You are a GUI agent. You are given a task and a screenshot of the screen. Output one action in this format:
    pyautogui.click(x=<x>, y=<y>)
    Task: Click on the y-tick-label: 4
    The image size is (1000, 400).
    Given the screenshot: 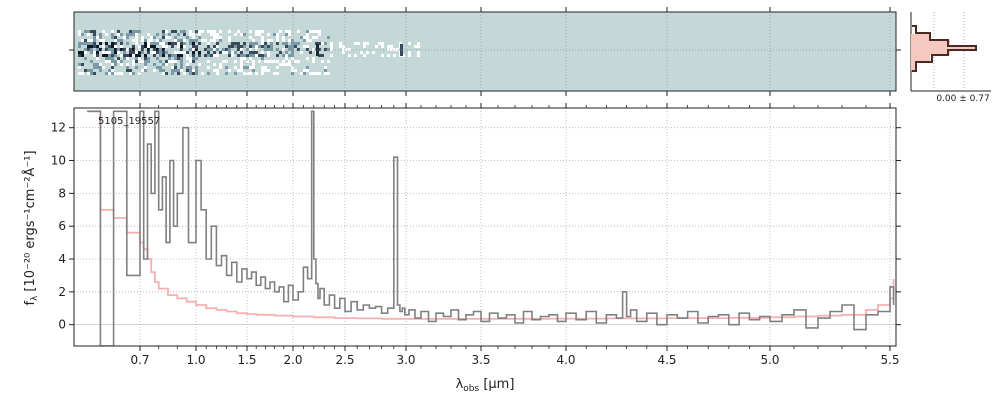 What is the action you would take?
    pyautogui.click(x=62, y=259)
    